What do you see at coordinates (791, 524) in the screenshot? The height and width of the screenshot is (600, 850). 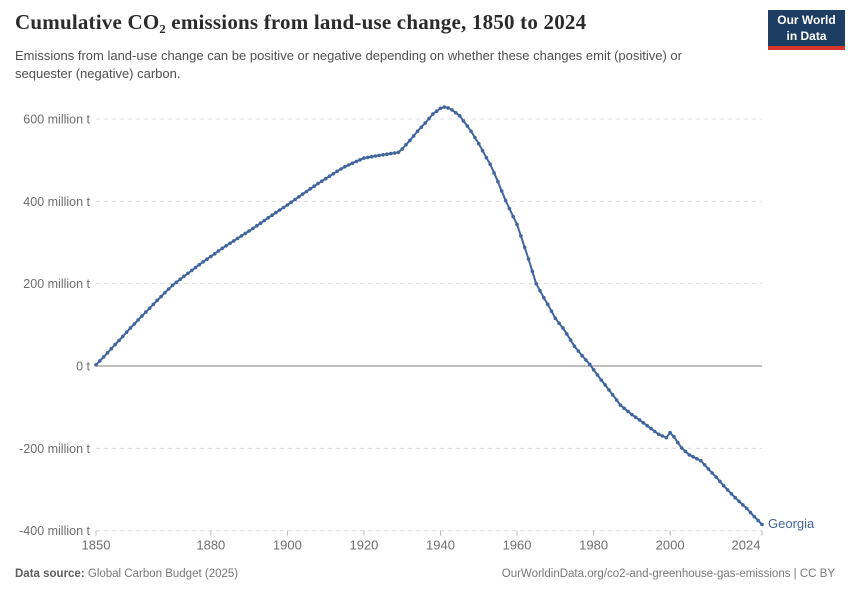 I see `series-label-georgia: Georgia` at bounding box center [791, 524].